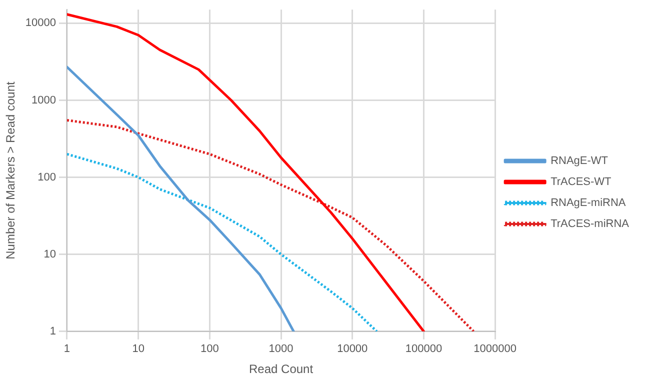 This screenshot has width=649, height=381. Describe the element at coordinates (67, 349) in the screenshot. I see `x-tick-label: 1` at that location.